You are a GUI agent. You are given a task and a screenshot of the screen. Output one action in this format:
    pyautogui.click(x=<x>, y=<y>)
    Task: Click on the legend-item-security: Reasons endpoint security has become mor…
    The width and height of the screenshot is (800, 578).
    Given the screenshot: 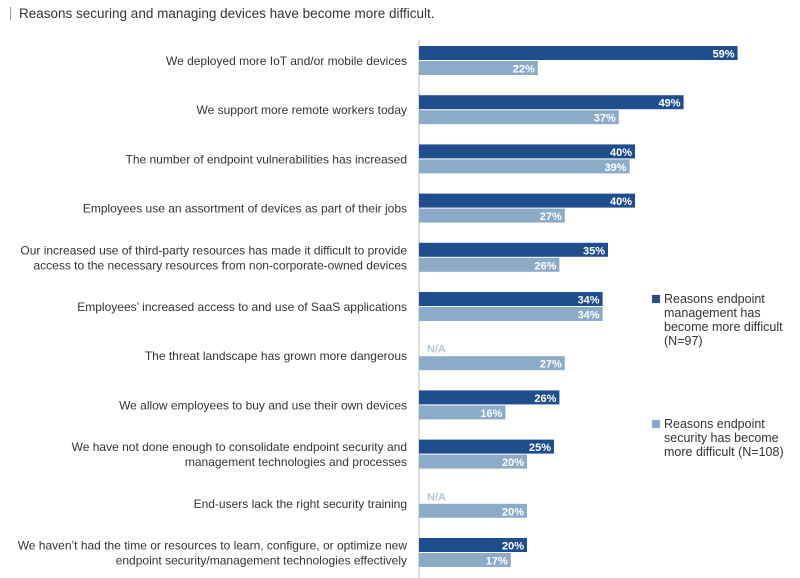 What is the action you would take?
    pyautogui.click(x=722, y=438)
    